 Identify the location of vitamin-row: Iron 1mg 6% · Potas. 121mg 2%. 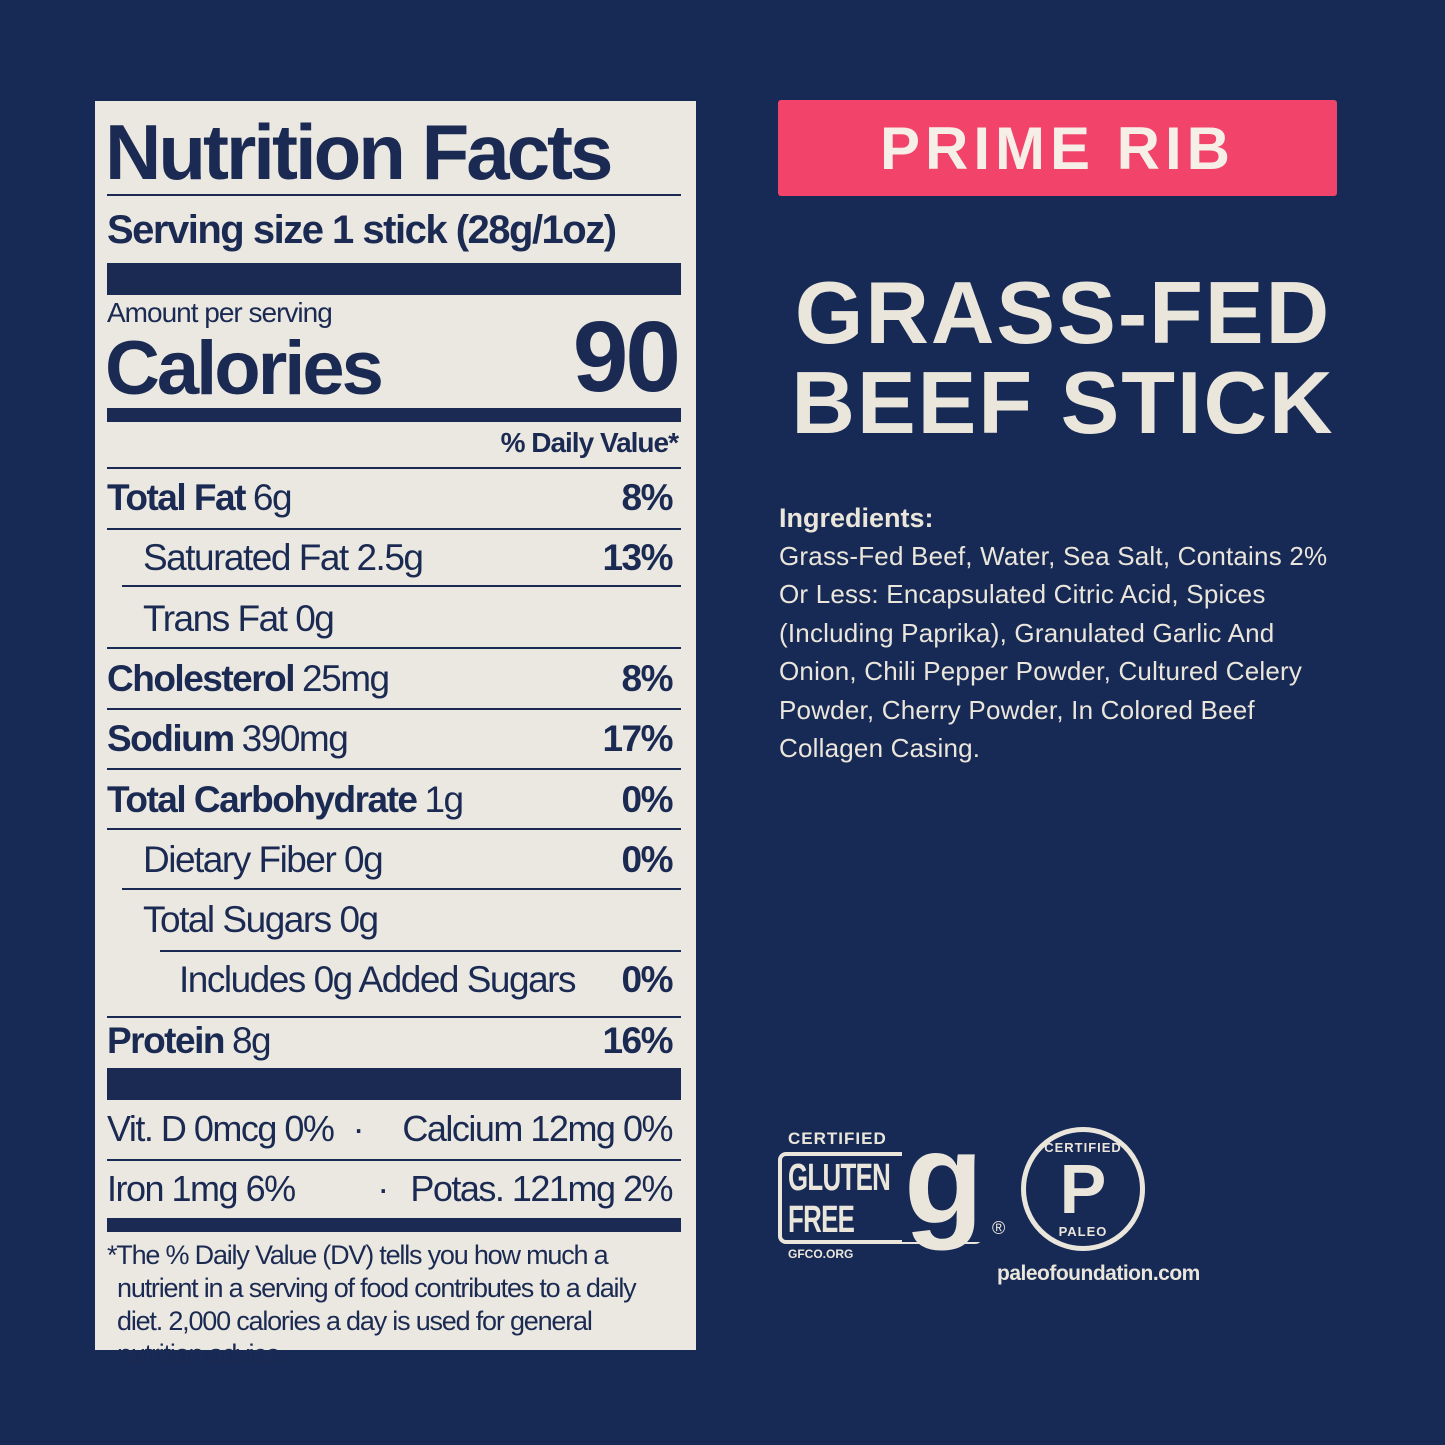
(390, 1189).